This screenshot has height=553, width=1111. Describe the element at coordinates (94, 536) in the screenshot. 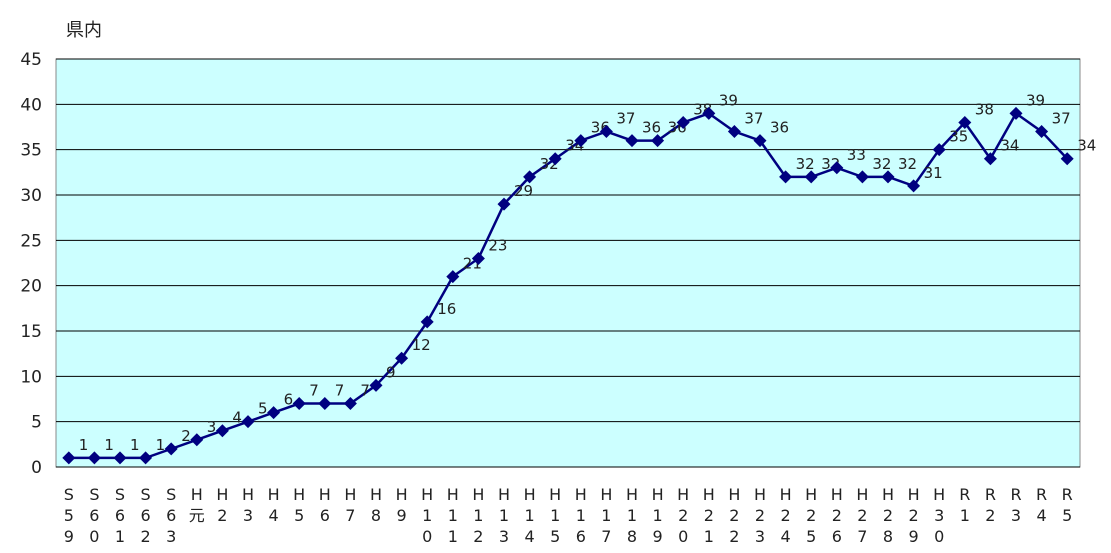

I see `x-tick-label: 0` at that location.